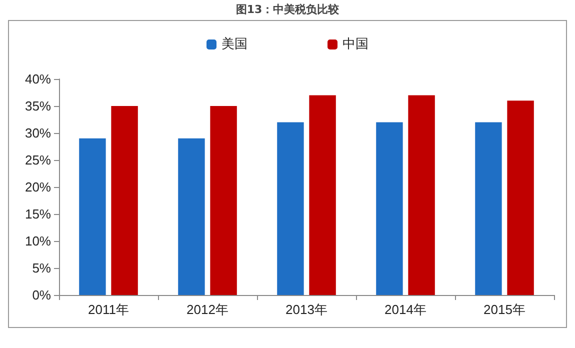 The width and height of the screenshot is (575, 348). What do you see at coordinates (38, 187) in the screenshot?
I see `y-tick-label: 20%` at bounding box center [38, 187].